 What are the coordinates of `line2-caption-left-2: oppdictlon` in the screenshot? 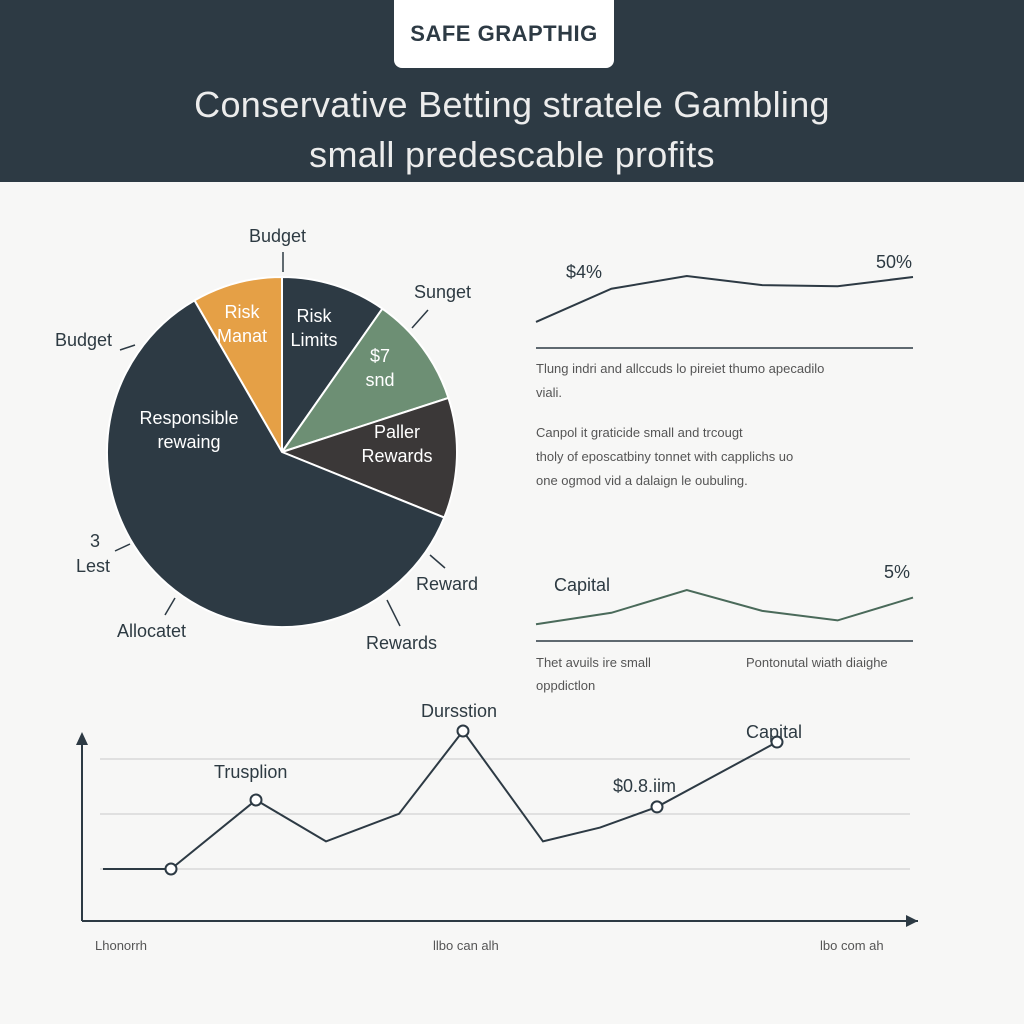 It's located at (566, 685).